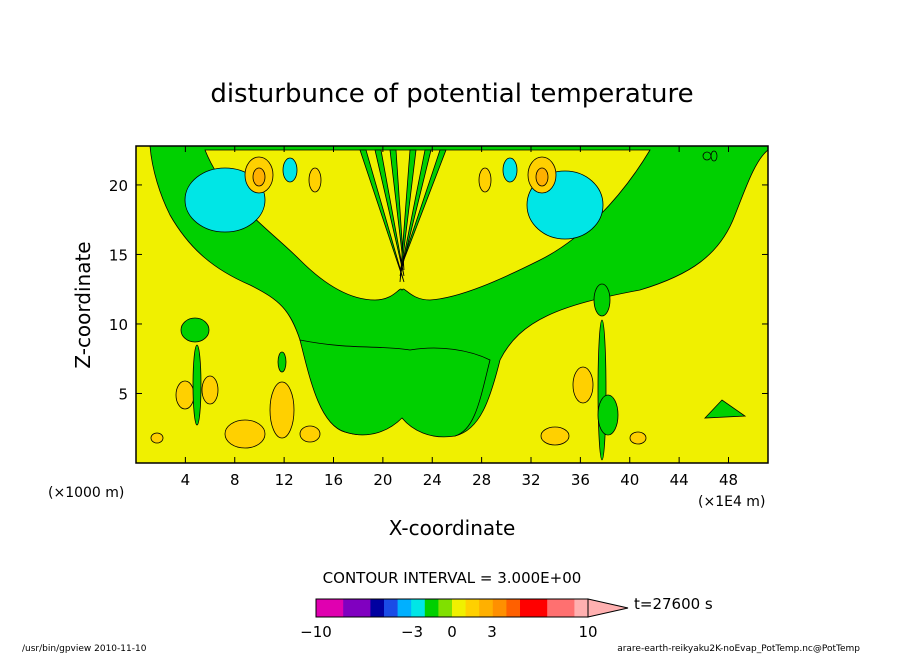 The height and width of the screenshot is (654, 904). I want to click on colorbar-label: 10, so click(587, 632).